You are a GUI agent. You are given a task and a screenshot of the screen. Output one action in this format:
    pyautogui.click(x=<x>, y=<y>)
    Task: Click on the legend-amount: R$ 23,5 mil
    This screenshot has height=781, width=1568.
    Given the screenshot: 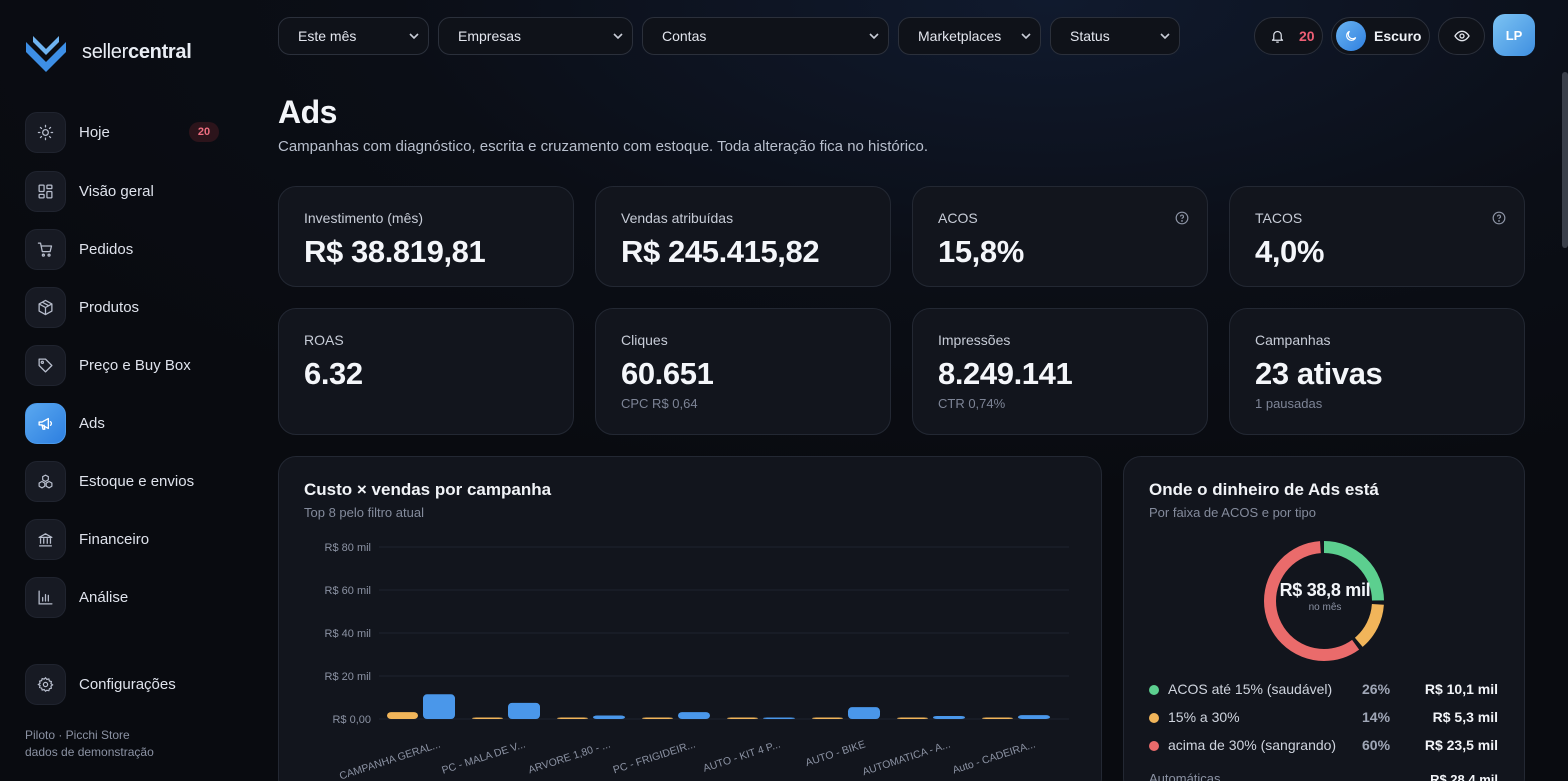 What is the action you would take?
    pyautogui.click(x=1461, y=745)
    